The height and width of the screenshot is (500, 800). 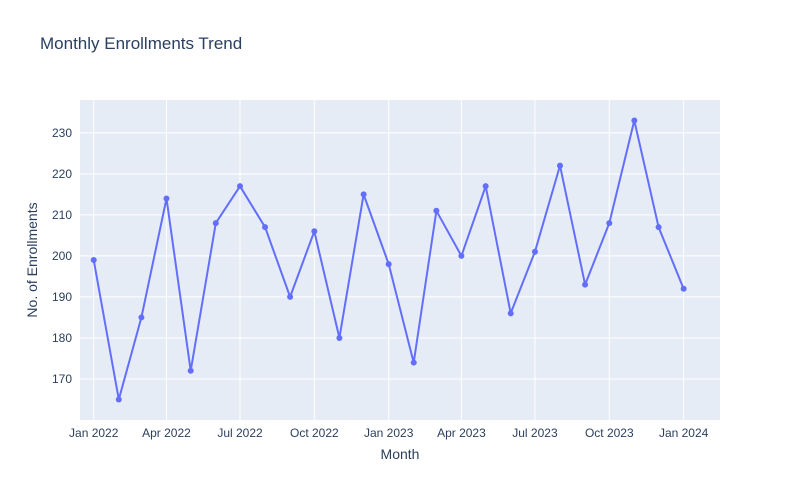 I want to click on x-tick-label: Jul 2023, so click(x=535, y=433).